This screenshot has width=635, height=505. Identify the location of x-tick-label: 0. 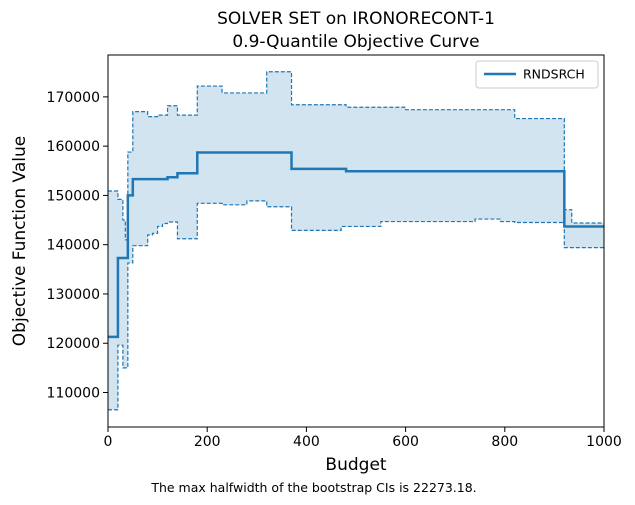
(108, 442).